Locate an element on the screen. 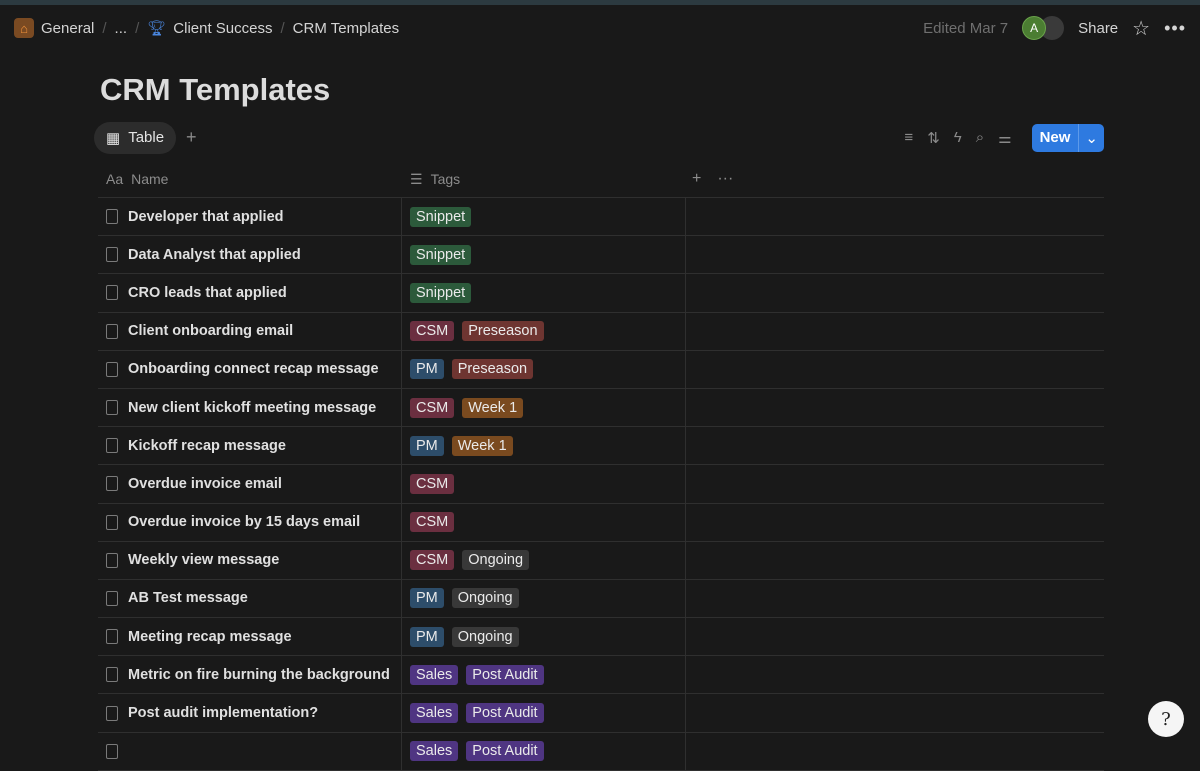 The width and height of the screenshot is (1200, 771). table-row: Client onboarding email CSM Preseason is located at coordinates (601, 331).